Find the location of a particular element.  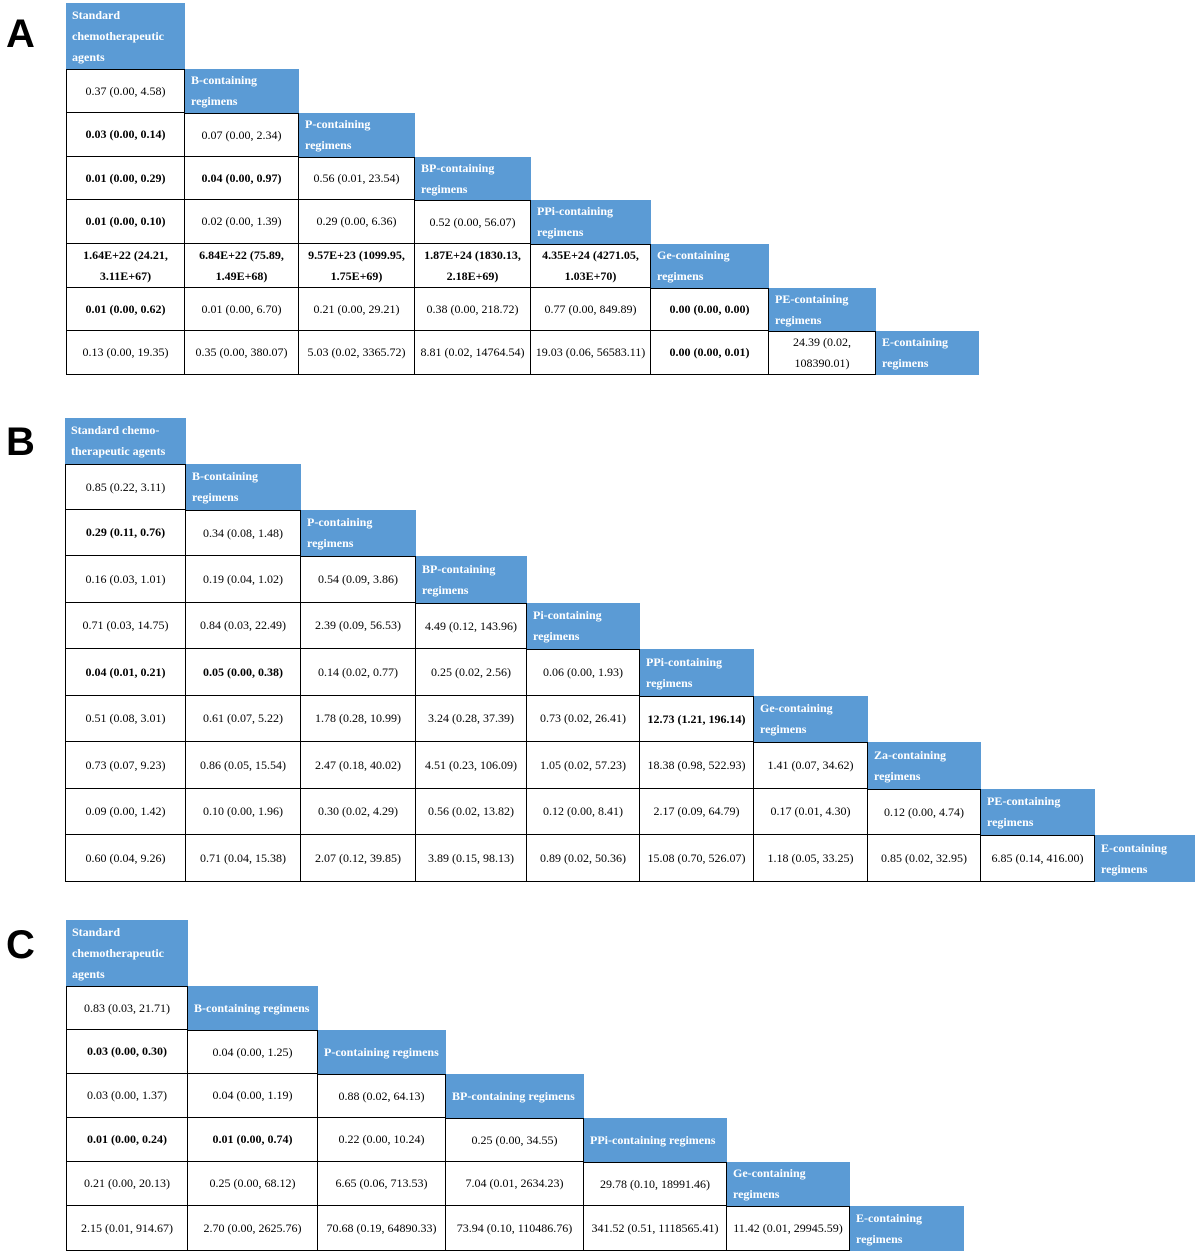

panel-label: C is located at coordinates (20, 945).